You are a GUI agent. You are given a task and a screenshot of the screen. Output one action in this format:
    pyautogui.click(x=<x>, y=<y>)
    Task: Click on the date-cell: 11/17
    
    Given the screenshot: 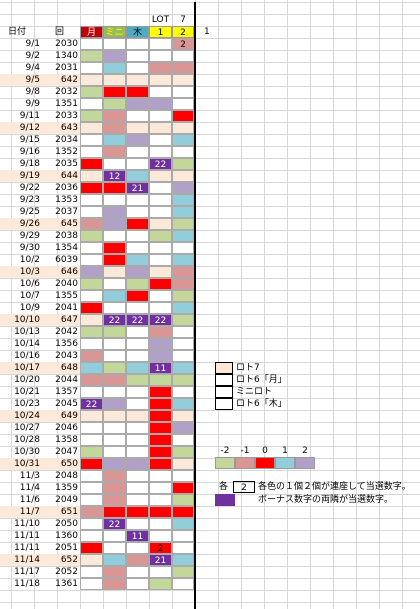 What is the action you would take?
    pyautogui.click(x=27, y=572)
    